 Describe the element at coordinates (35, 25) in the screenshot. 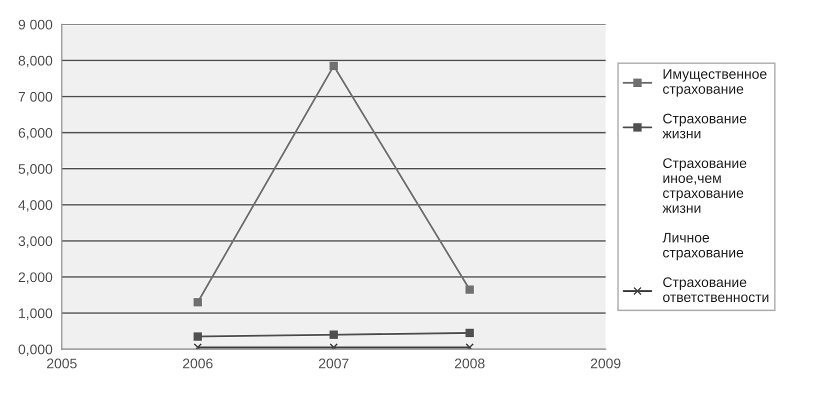

I see `y-tick-label: 9 000` at that location.